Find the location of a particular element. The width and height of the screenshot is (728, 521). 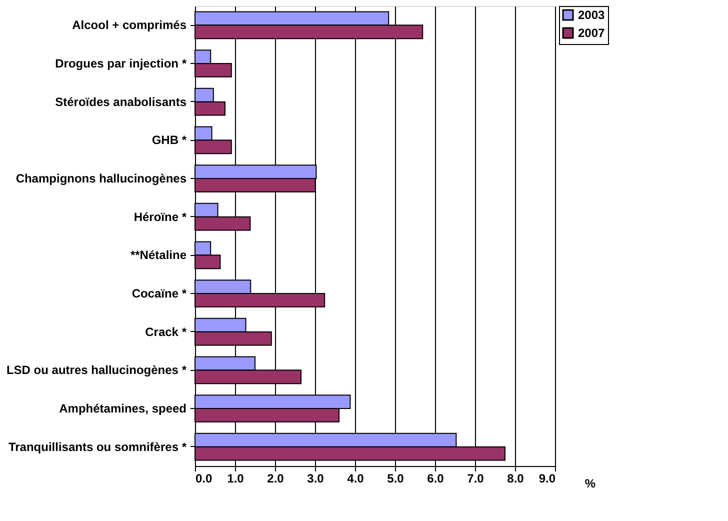

y-tick-label: GHB * is located at coordinates (169, 140).